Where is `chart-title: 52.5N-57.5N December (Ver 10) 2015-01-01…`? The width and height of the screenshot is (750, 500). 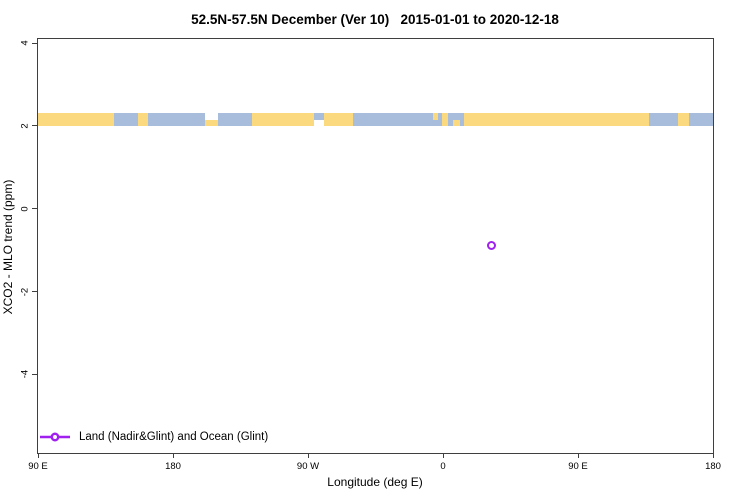 chart-title: 52.5N-57.5N December (Ver 10) 2015-01-01… is located at coordinates (375, 19).